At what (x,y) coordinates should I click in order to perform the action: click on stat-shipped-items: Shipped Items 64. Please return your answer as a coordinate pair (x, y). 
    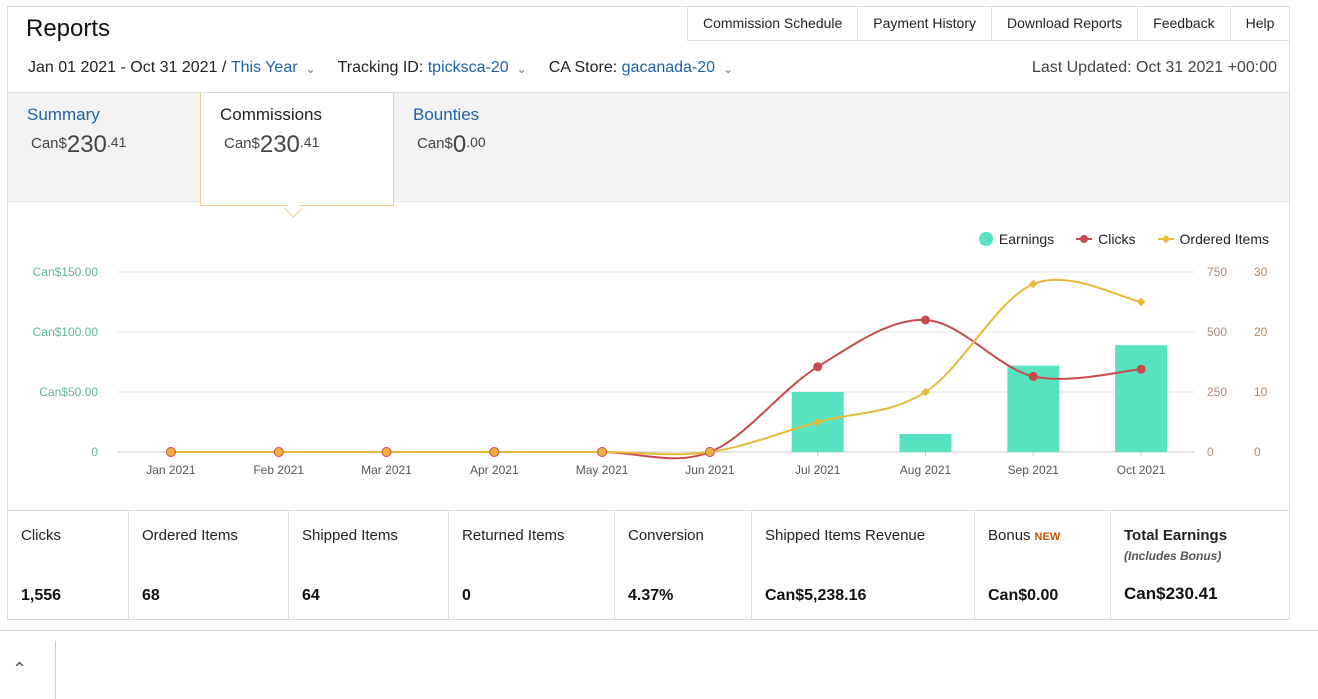
    Looking at the image, I should click on (369, 565).